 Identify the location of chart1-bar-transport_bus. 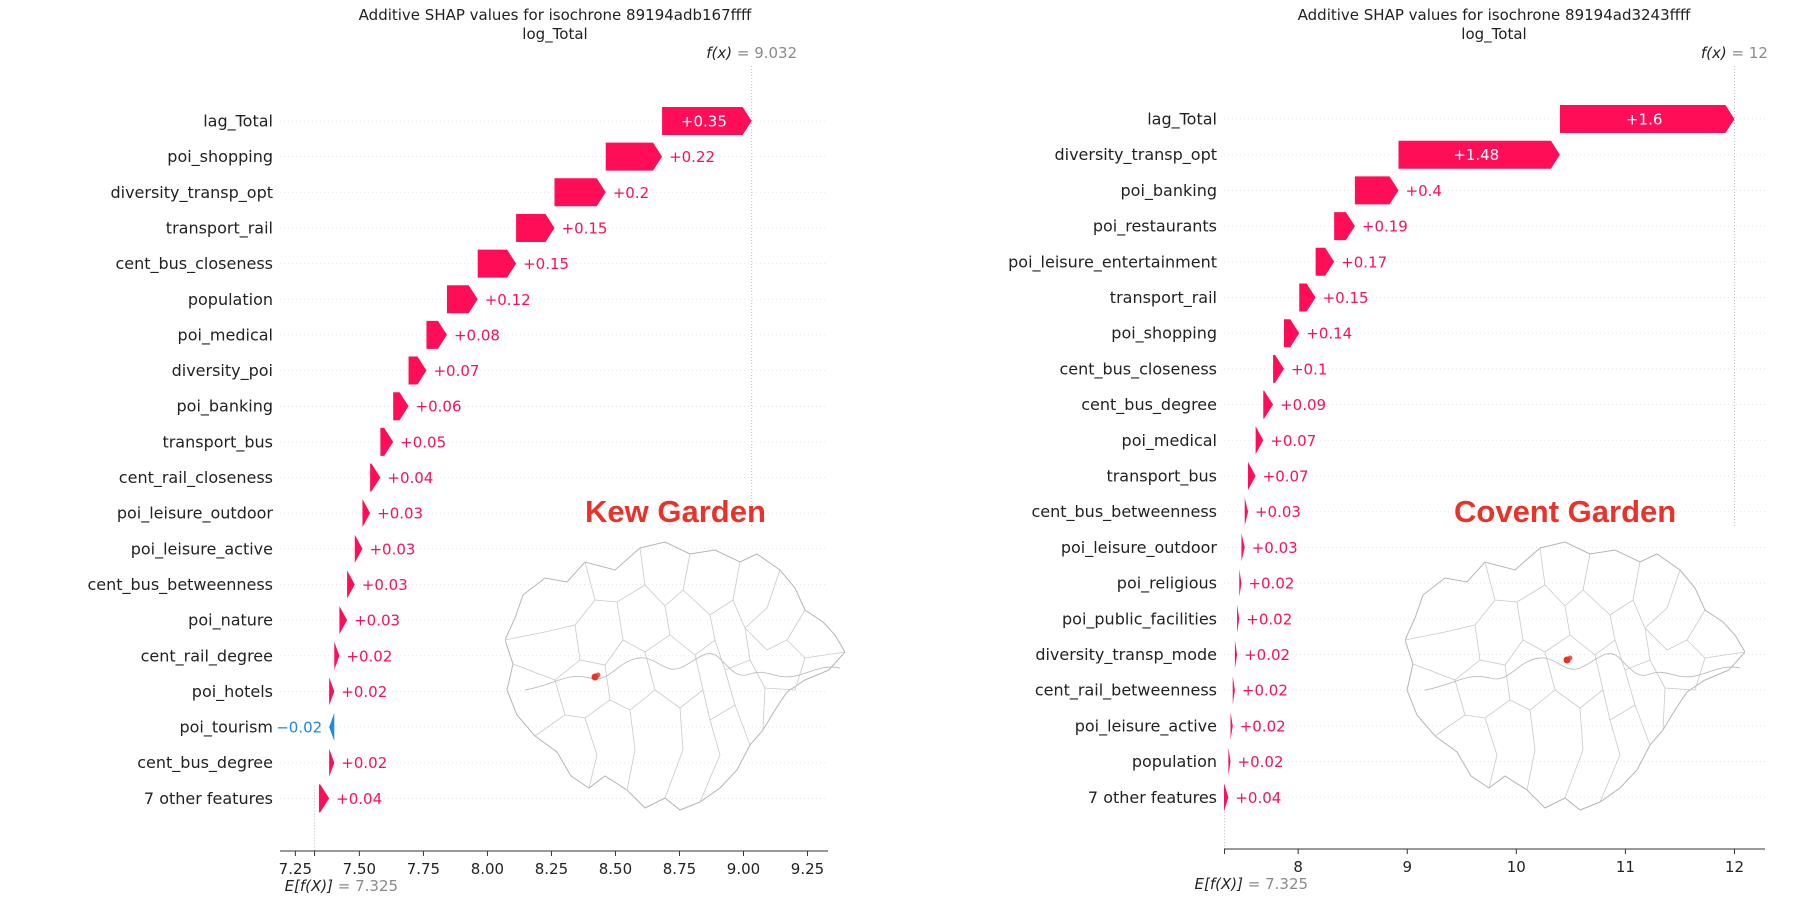
(1251, 476).